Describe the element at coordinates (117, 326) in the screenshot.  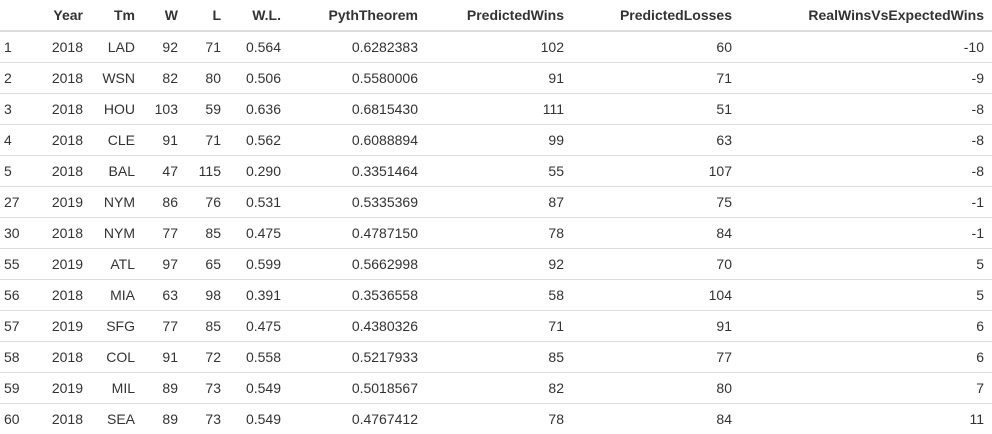
I see `cell-team: SFG` at that location.